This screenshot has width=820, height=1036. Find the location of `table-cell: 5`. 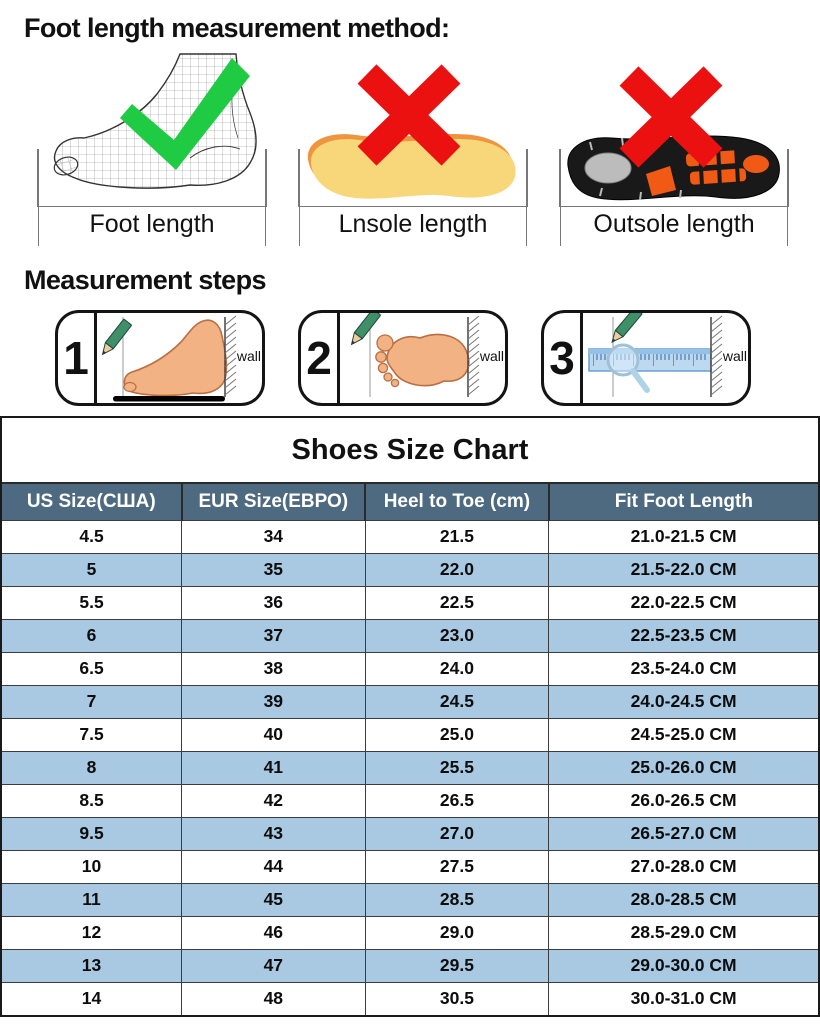

table-cell: 5 is located at coordinates (92, 569).